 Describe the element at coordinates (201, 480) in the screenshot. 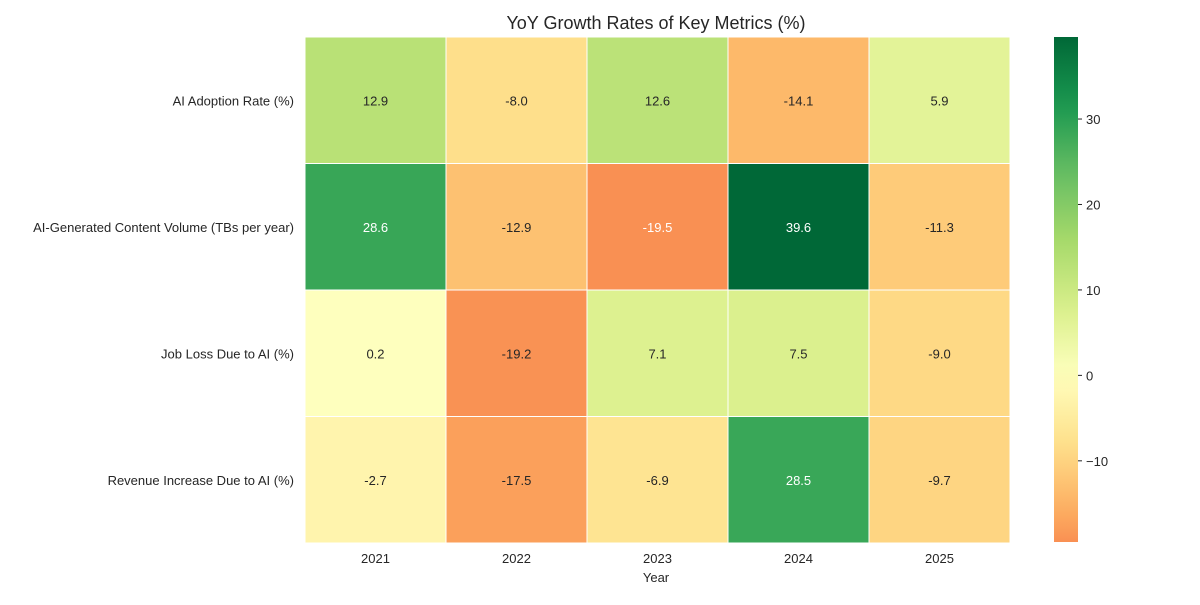

I see `y-tick-label: Revenue Increase Due to AI (%)` at that location.